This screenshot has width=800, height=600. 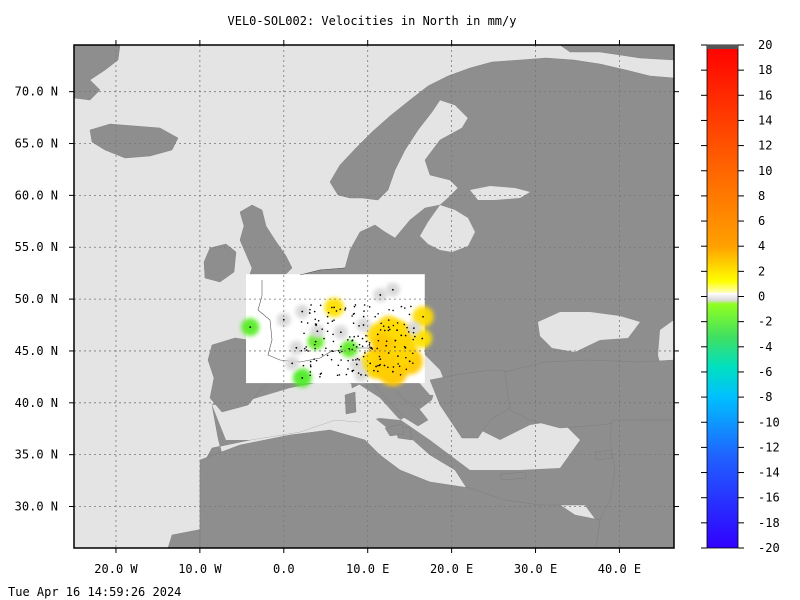 I want to click on longitude-label: 20.0 W, so click(x=116, y=569).